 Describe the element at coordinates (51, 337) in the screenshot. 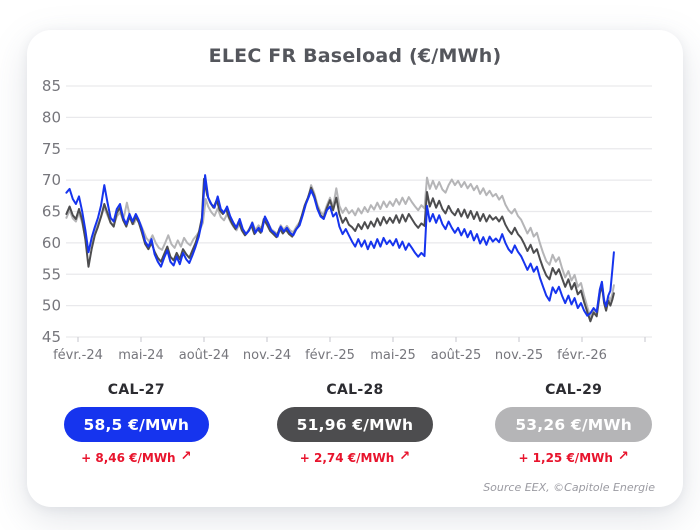

I see `y-axis-tick-label: 45` at that location.